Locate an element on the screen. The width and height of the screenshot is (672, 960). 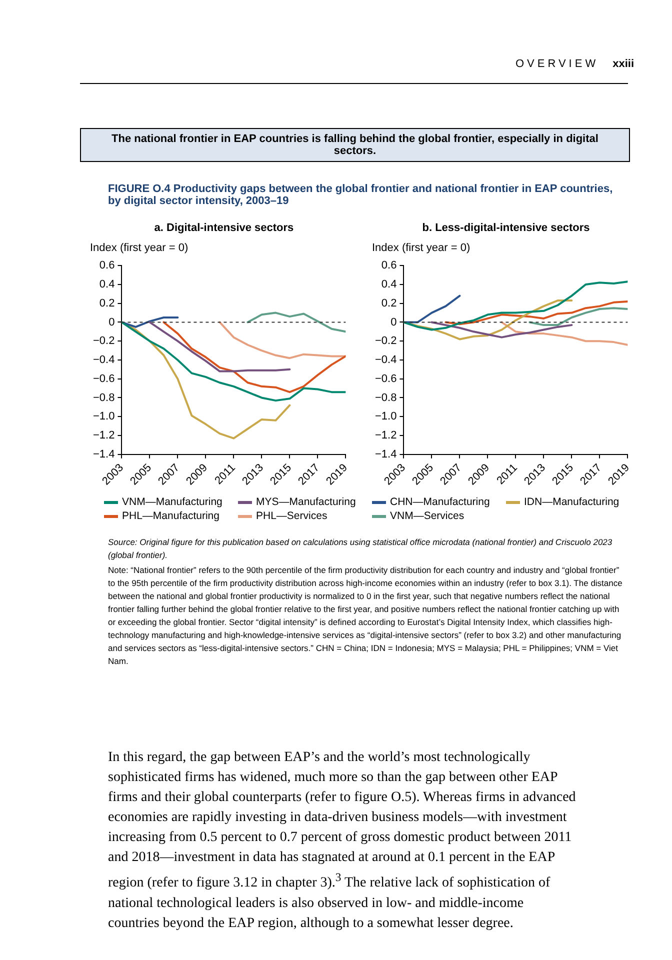
text: Note: “National frontier” refers to the 90th percentile of the firm productivity distribution for each country and industry and “global frontier” to the 95th percentile of the firm productivity distribution across high-income economies within an industry (refer to box 3.1). The distance between the national and global frontier productivity is normalized to 0 in the first year, such that negative numbers reflect the national frontier falling further behind the global frontier relative to the first year, and positive numbers reflect the national frontier catching up with or exceeding the global frontier. Sector “digital intensity” is defined according to Eurostat’s Digital Intensity Index, which classifies high-technology manufacturing and high-knowledge-intensive services as “digital-intensive sectors” (refer to box 3.2) and other manufacturing and services sectors as “less-digital-intensive sectors.” CHN = China; IDN = Indonesia; MYS = Malaysia; PHL = Philippines; VNM = Viet Nam. is located at coordinates (366, 616).